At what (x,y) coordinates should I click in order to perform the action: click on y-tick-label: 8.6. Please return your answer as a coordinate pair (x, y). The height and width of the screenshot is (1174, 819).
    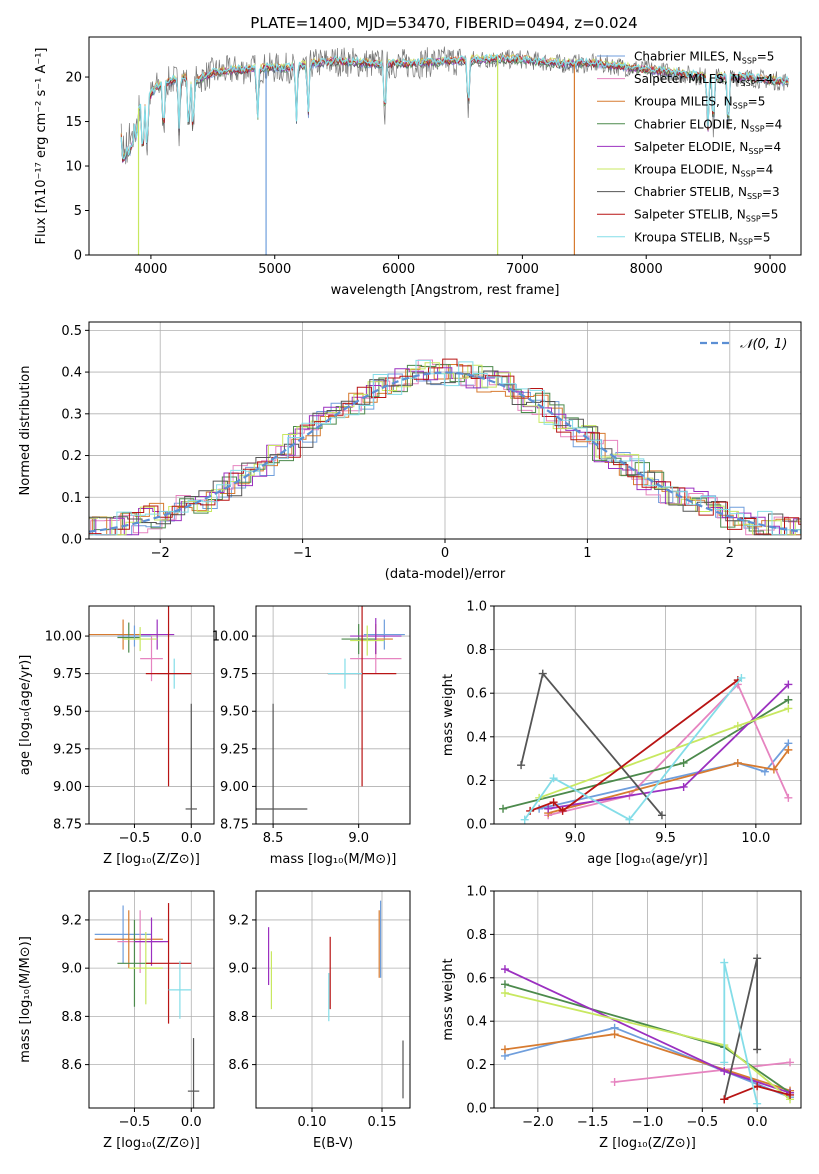
    Looking at the image, I should click on (238, 1065).